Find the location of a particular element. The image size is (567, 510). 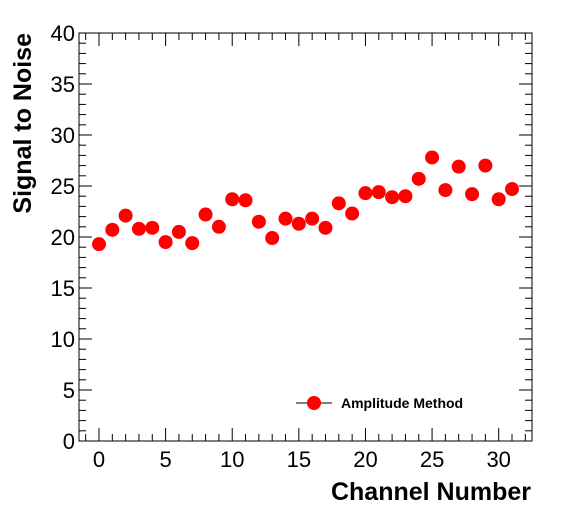

y-tick-label: 35 is located at coordinates (63, 84).